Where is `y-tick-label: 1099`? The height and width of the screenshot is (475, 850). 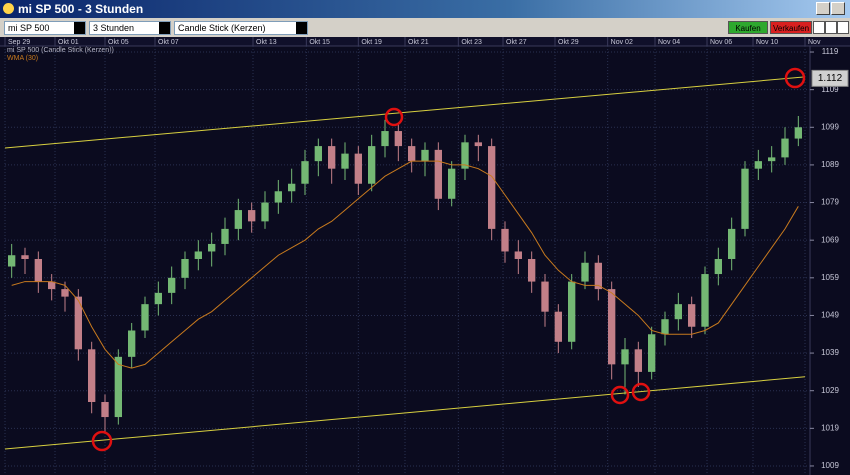 y-tick-label: 1099 is located at coordinates (830, 126).